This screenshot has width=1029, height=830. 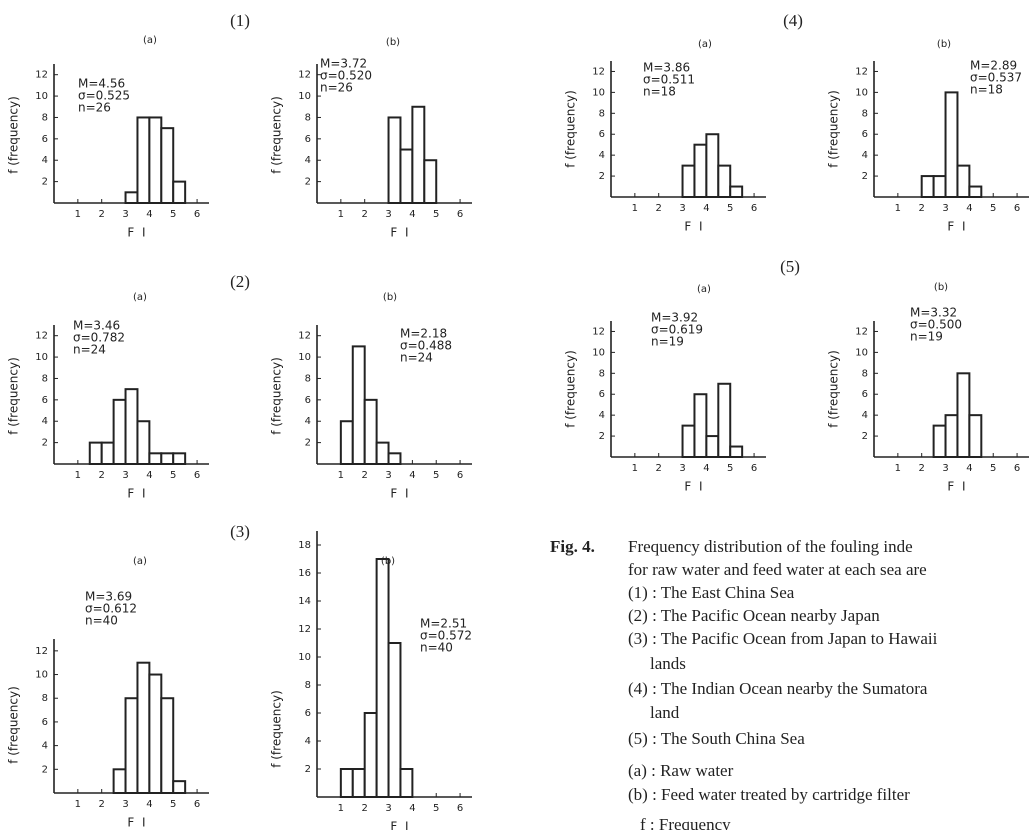 What do you see at coordinates (240, 531) in the screenshot?
I see `group-label: (3)` at bounding box center [240, 531].